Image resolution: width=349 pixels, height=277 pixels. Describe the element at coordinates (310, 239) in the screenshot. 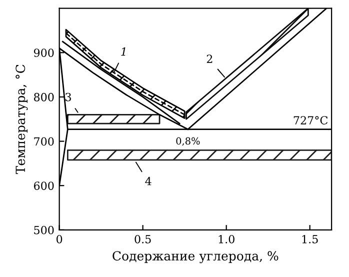

I see `x-tick-label: 1.5` at that location.